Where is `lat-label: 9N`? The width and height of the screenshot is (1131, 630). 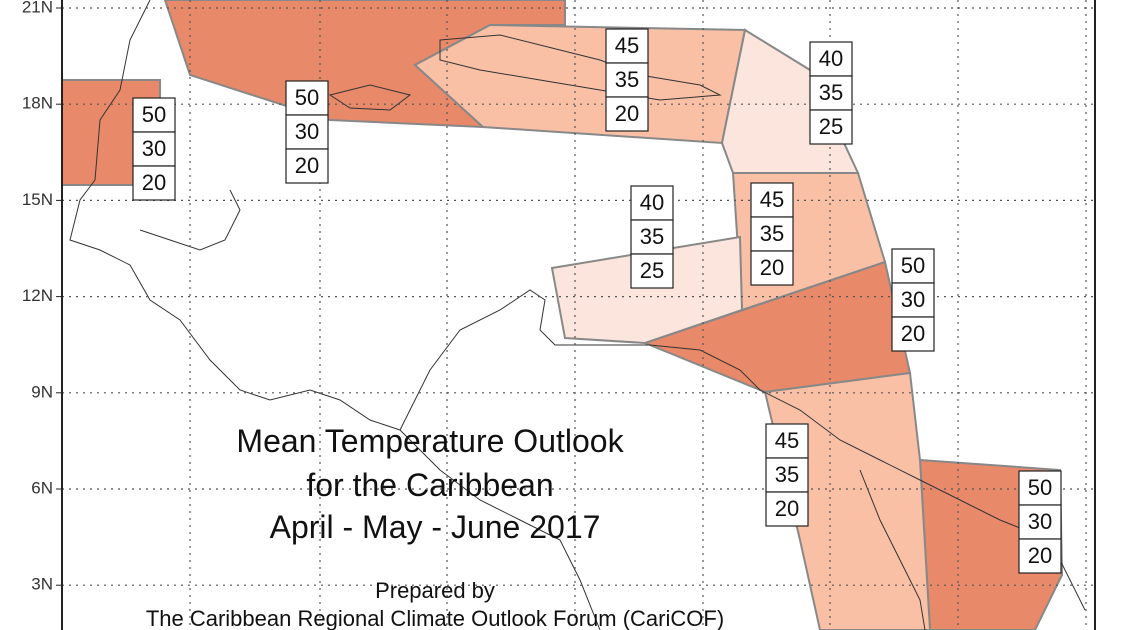 lat-label: 9N is located at coordinates (42, 391).